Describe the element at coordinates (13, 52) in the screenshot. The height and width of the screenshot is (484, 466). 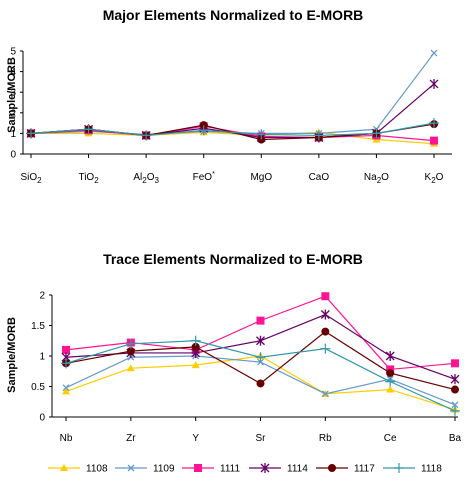
I see `y-tick-label: 5` at that location.